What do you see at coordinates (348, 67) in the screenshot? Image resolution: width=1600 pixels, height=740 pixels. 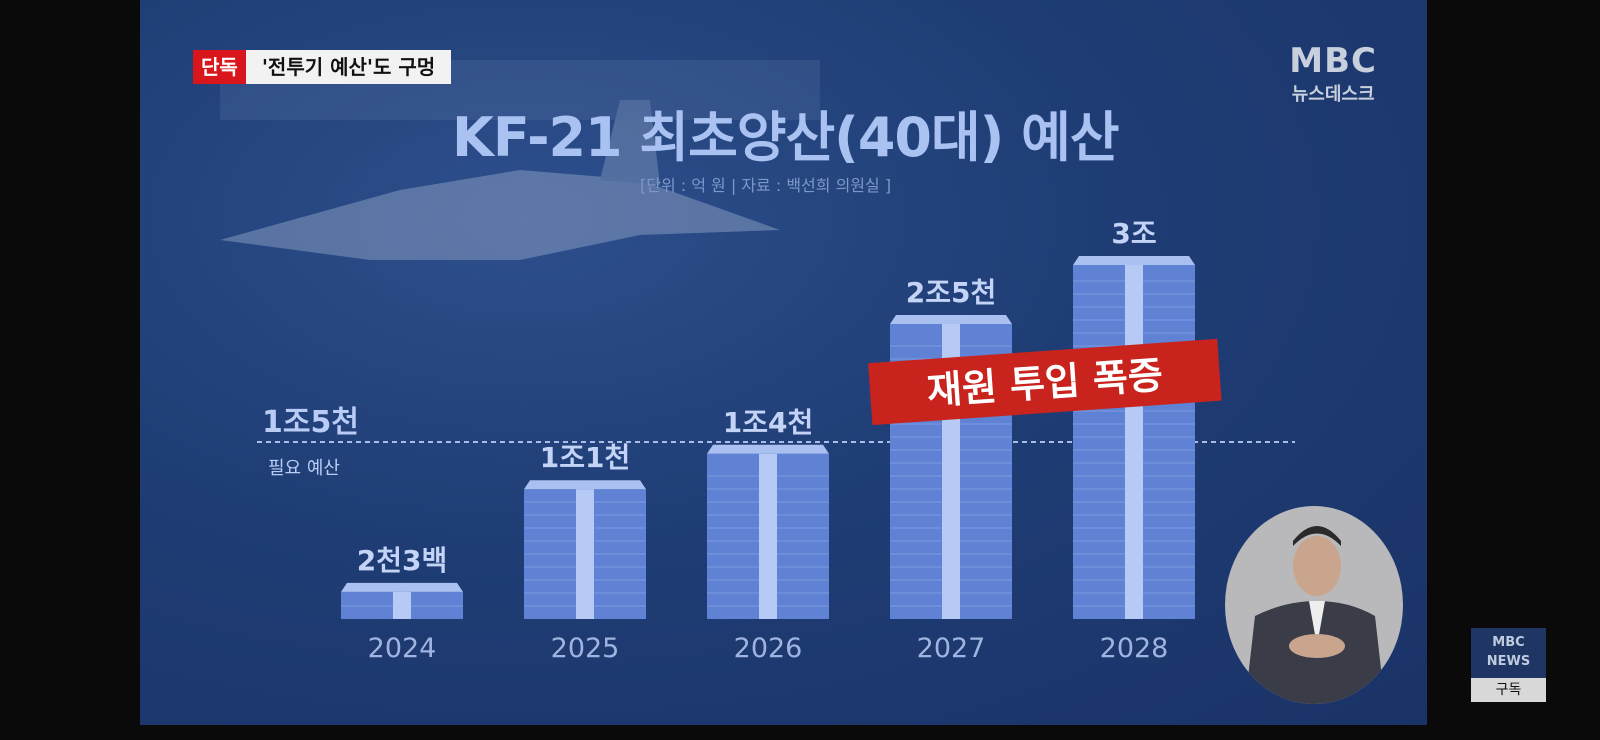 I see `headline-text: '전투기 예산'도 구멍` at bounding box center [348, 67].